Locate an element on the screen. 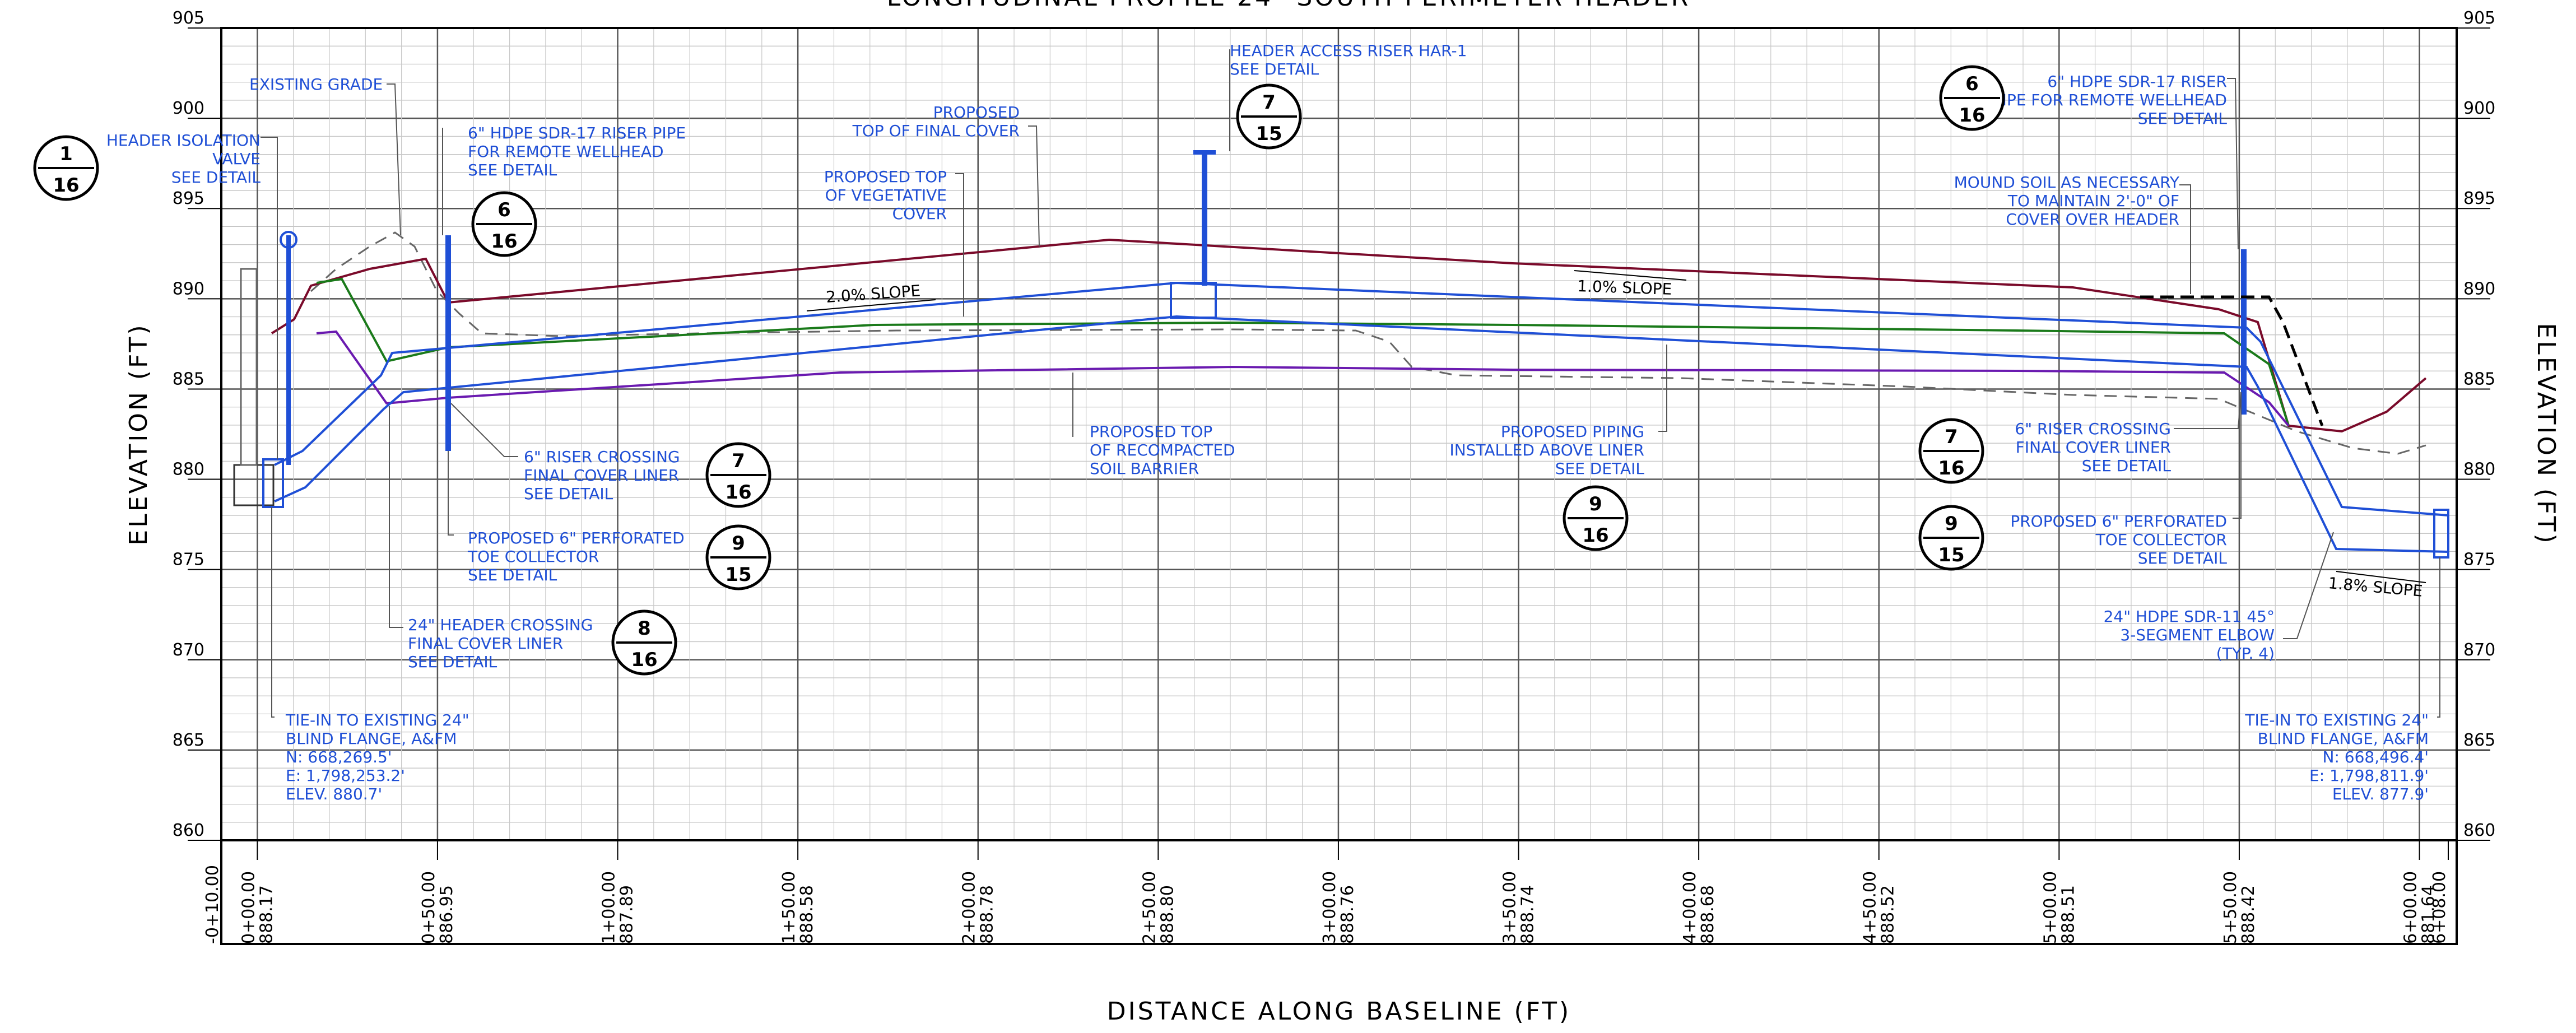 This screenshot has height=1033, width=2576. label-toe-left: PROPOSED 6" PERFORATED is located at coordinates (576, 538).